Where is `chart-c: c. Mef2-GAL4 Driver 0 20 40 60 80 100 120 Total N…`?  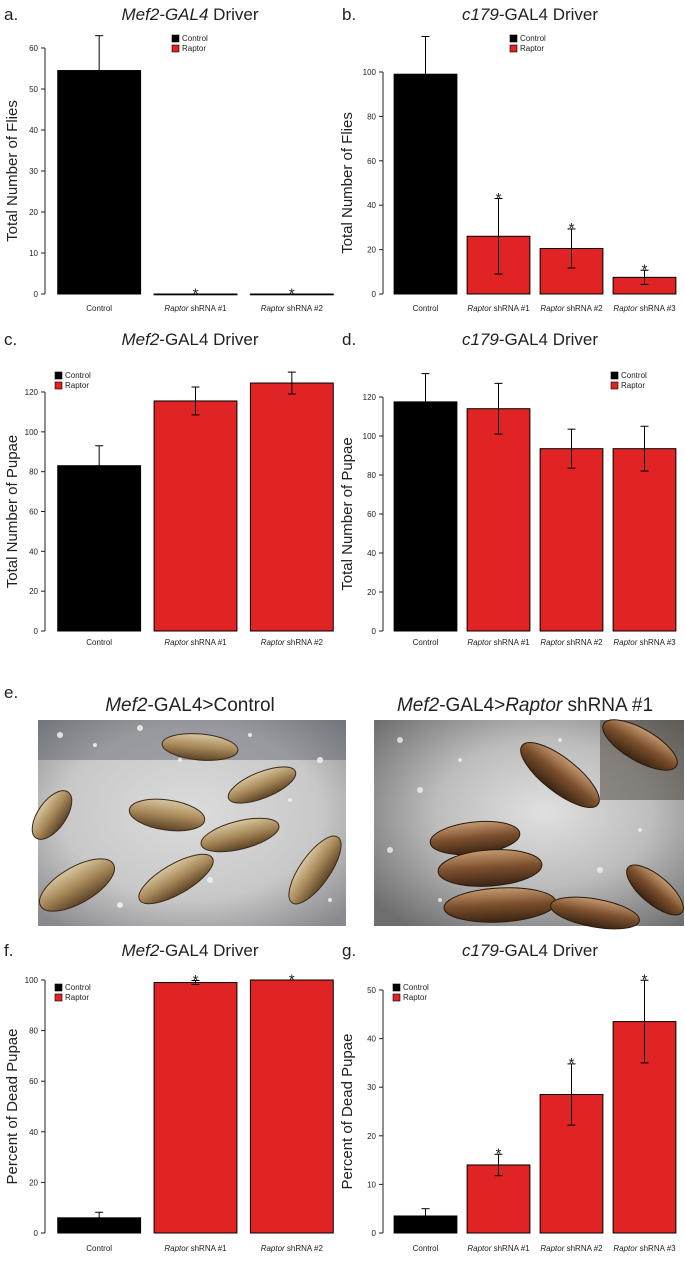 chart-c: c. Mef2-GAL4 Driver 0 20 40 60 80 100 120 Total N… is located at coordinates (169, 488).